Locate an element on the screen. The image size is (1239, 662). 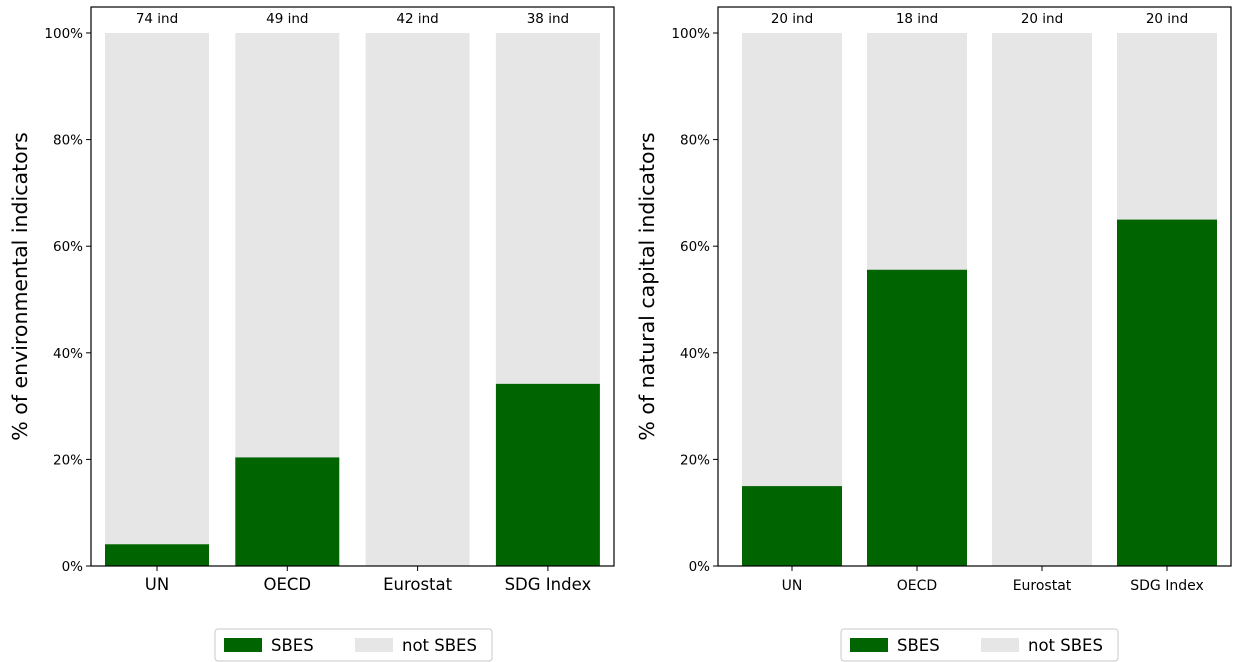
bar-count-label: 49 ind is located at coordinates (287, 19).